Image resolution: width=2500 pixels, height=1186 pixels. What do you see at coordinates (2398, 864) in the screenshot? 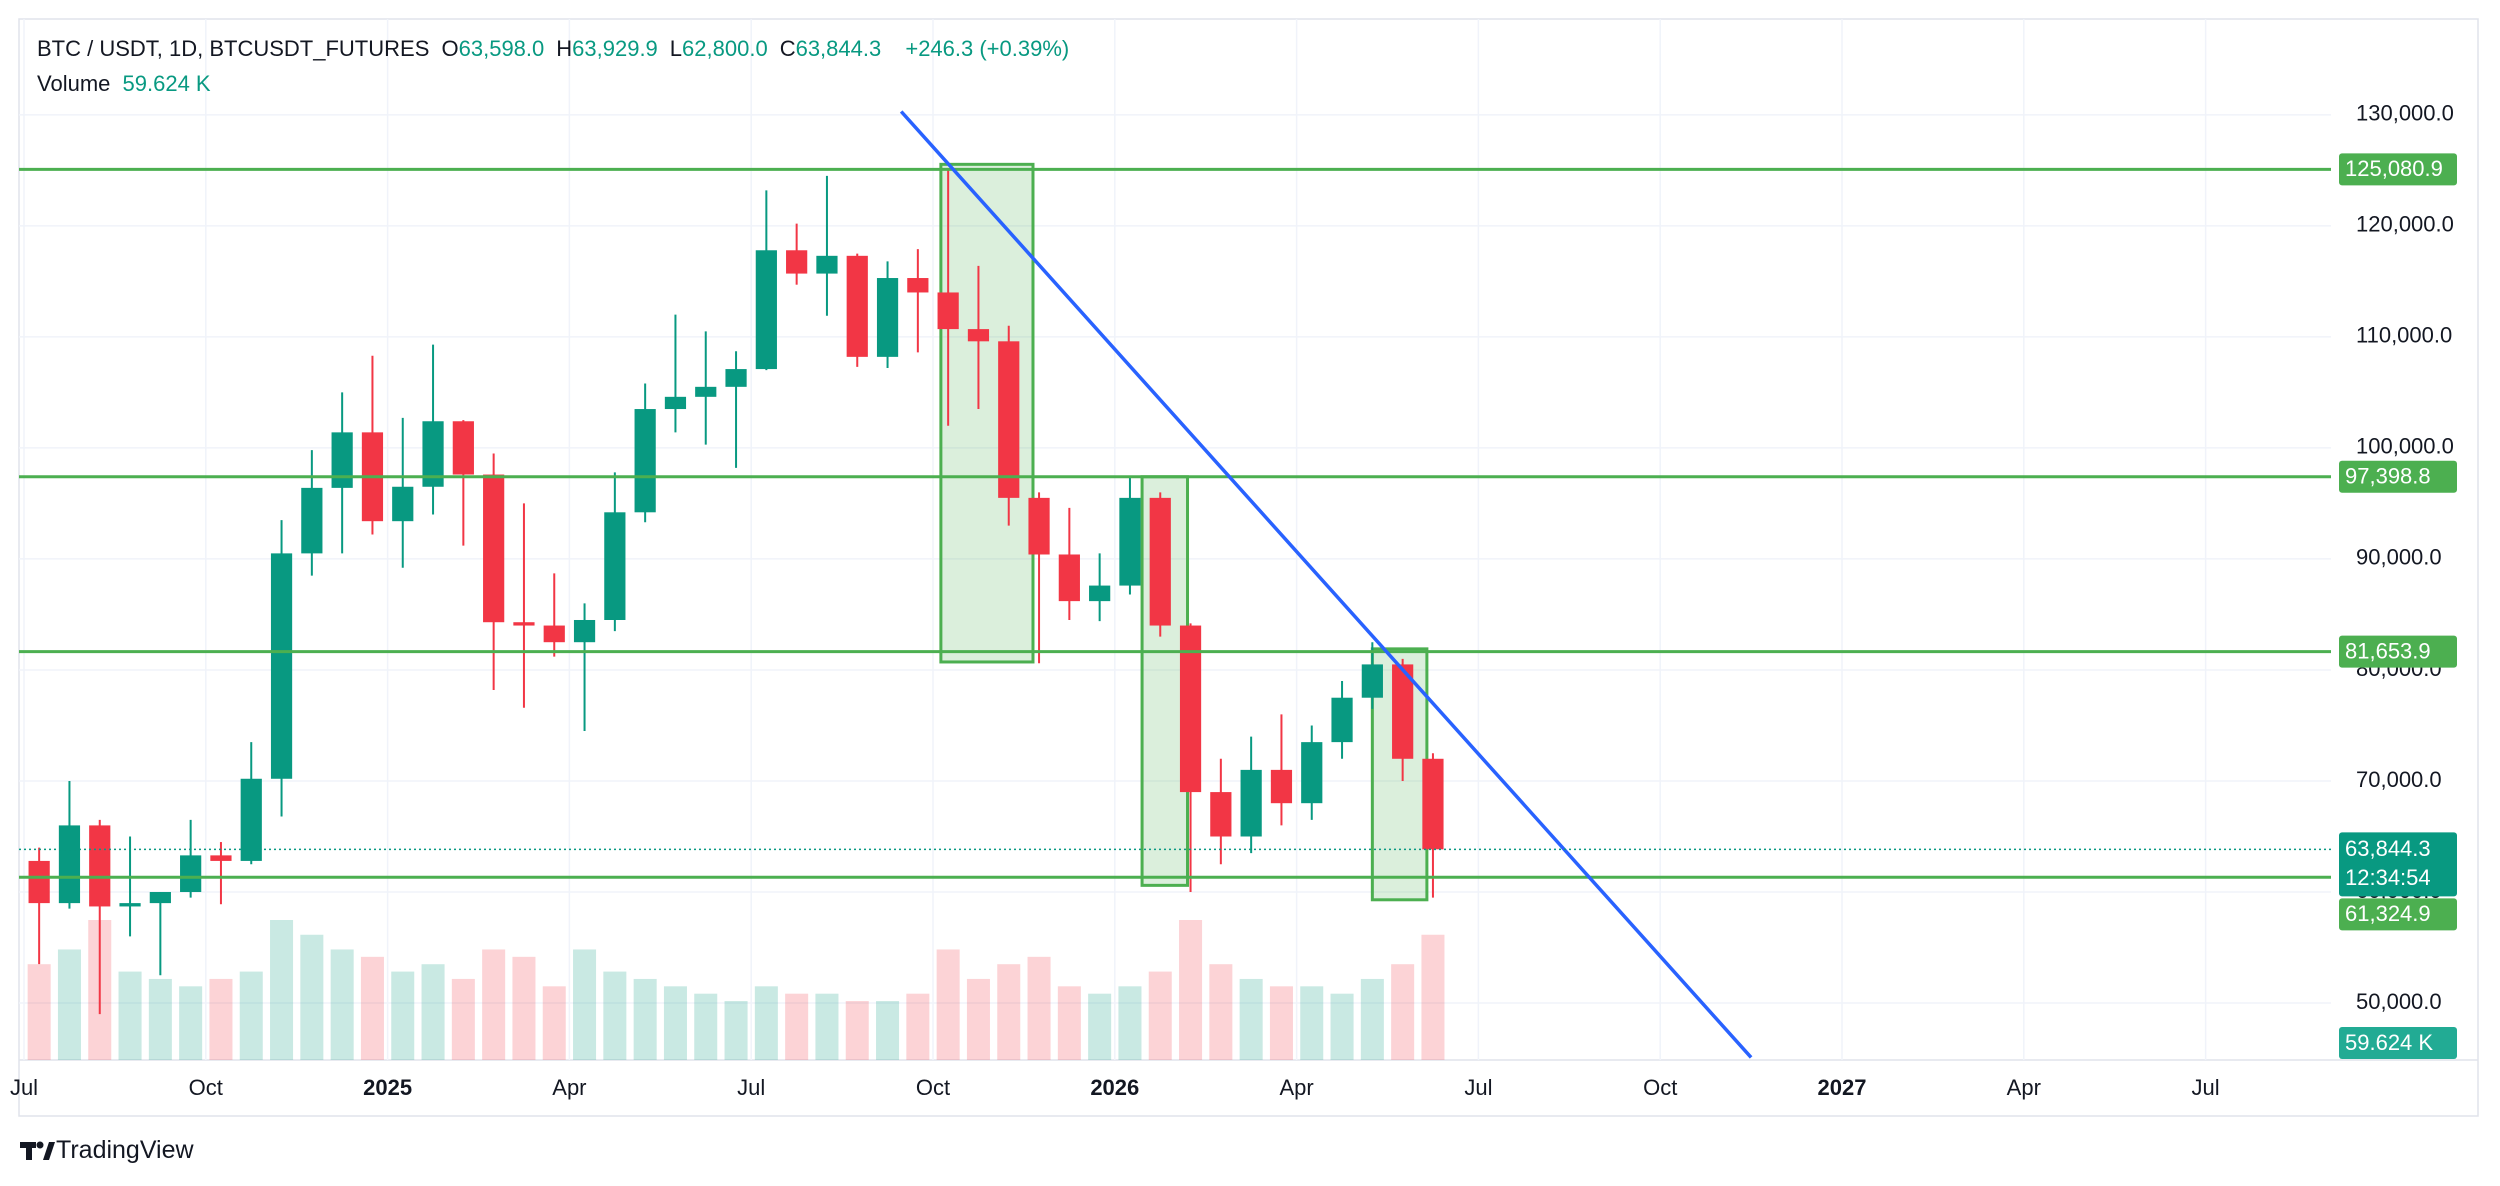
I see `last-price-tag` at bounding box center [2398, 864].